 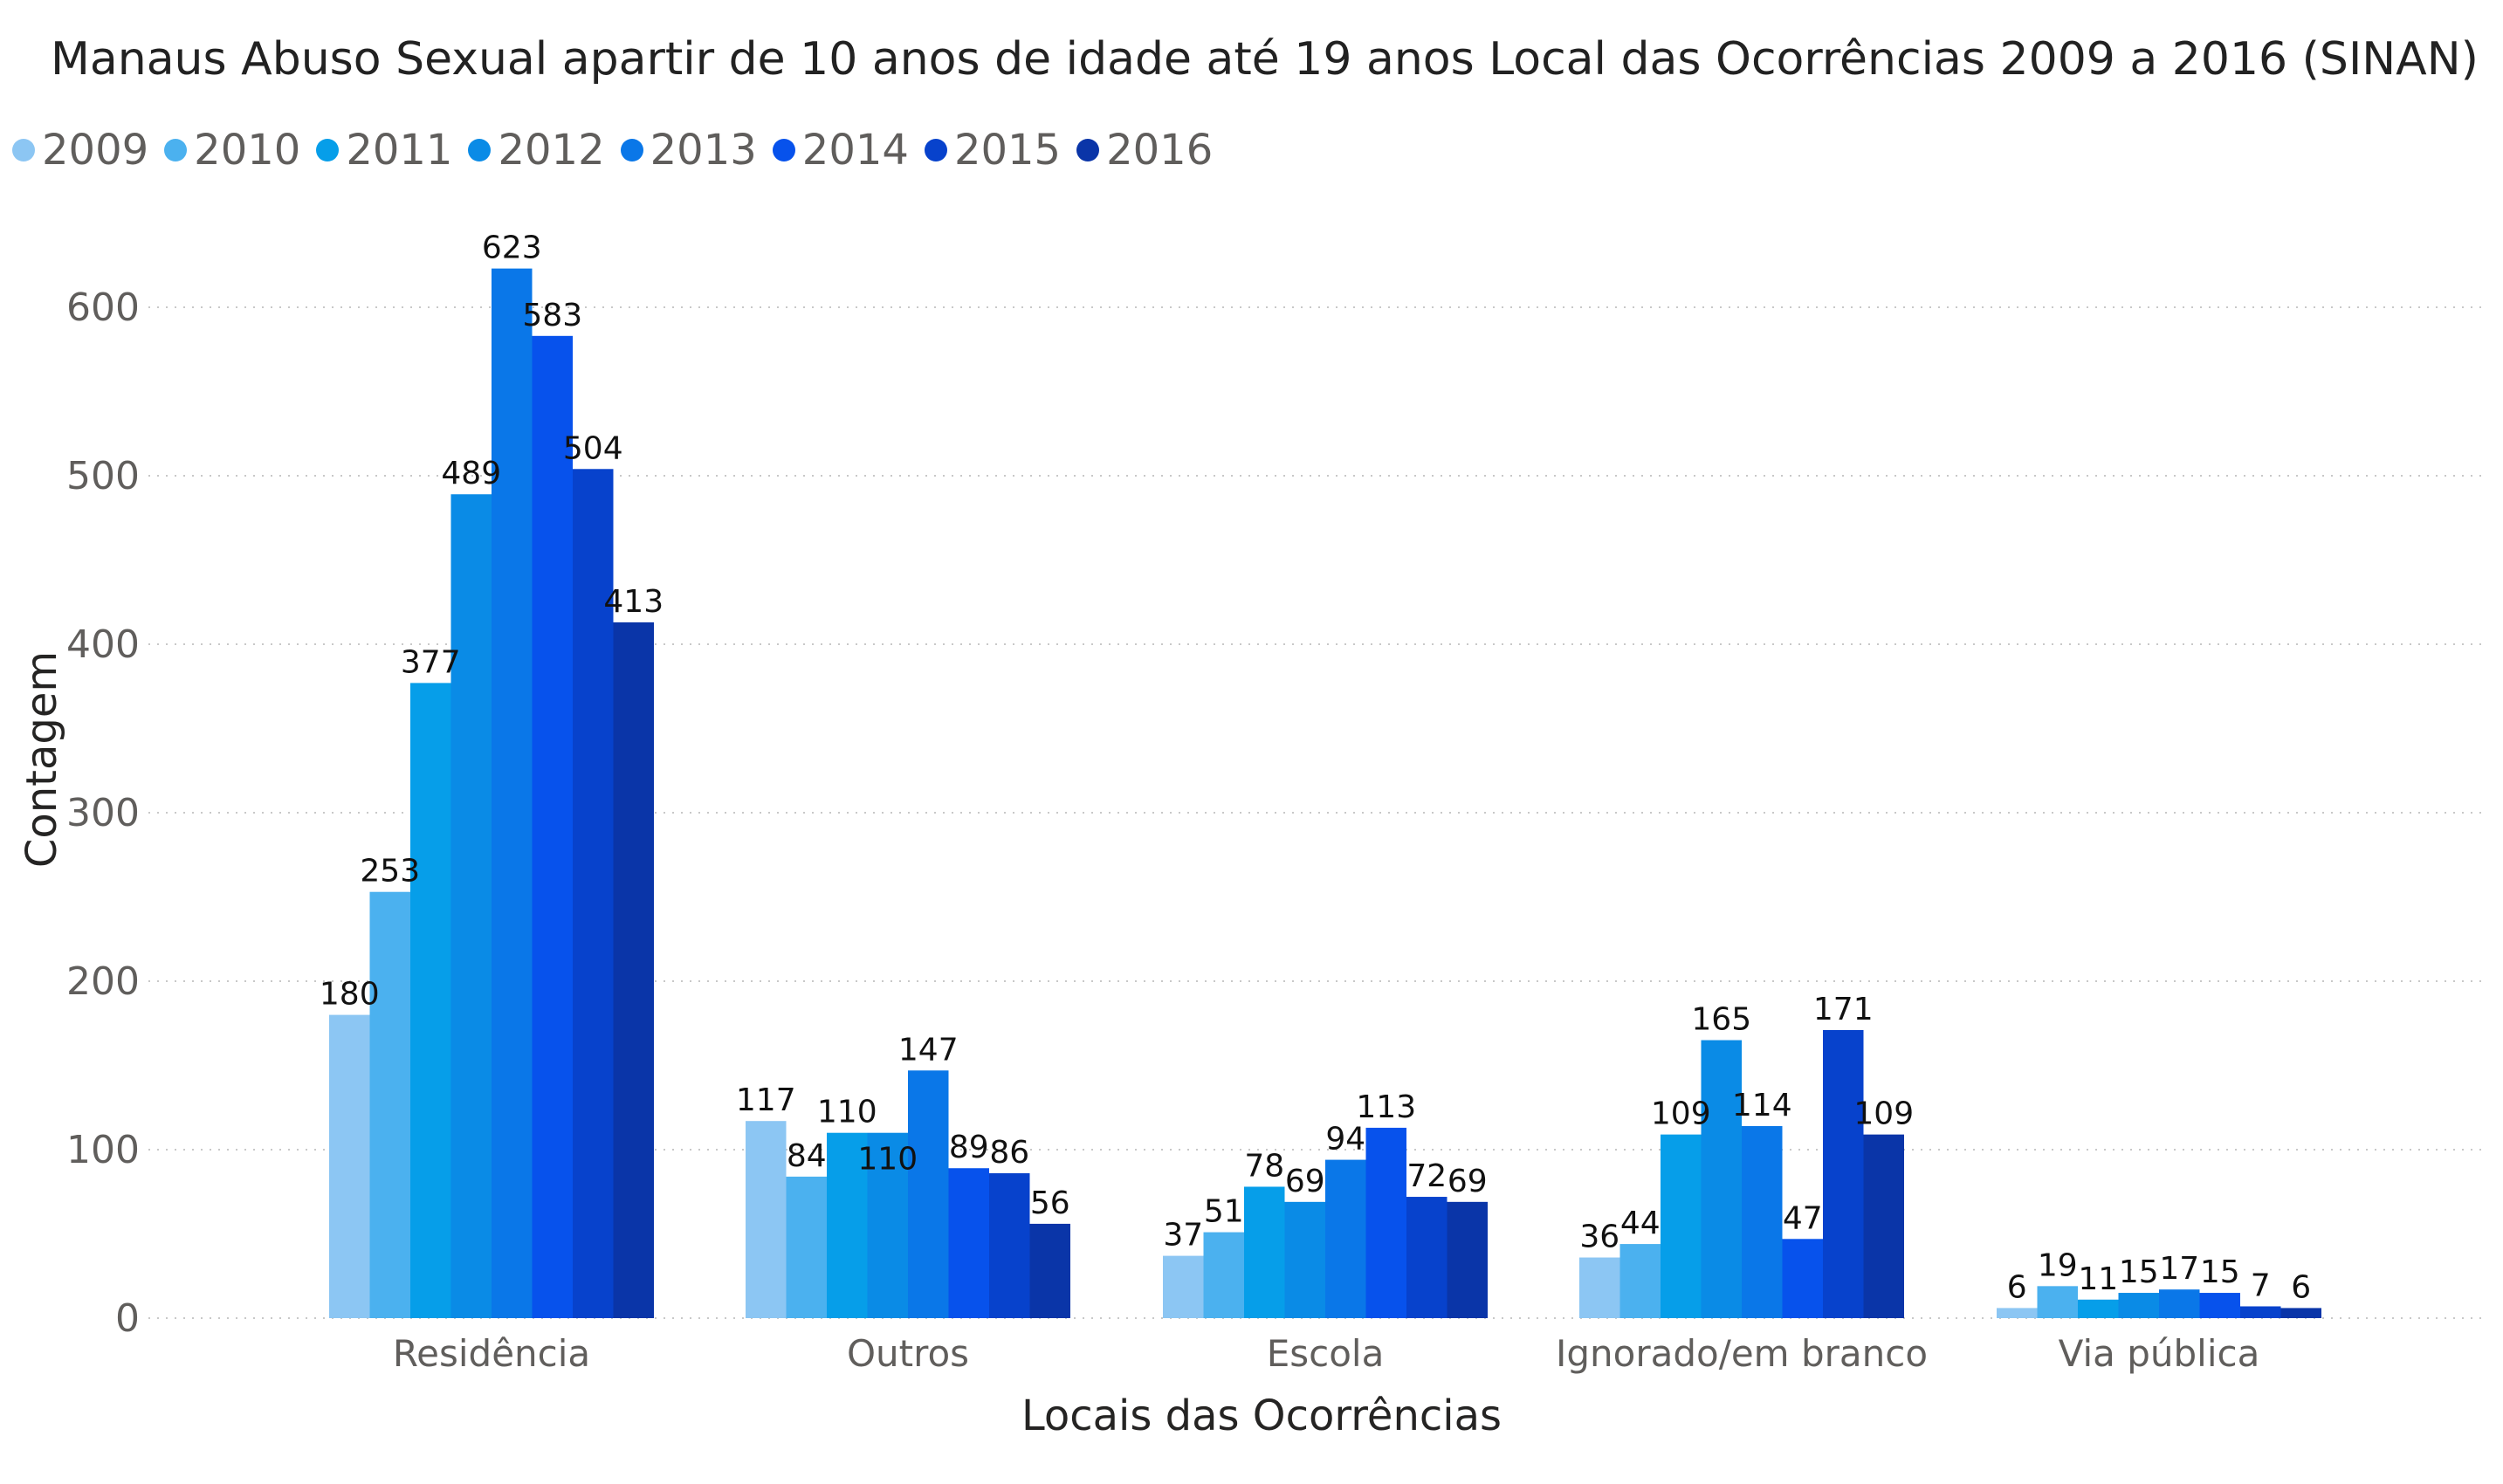 I want to click on legend-label: 2014, so click(x=855, y=151).